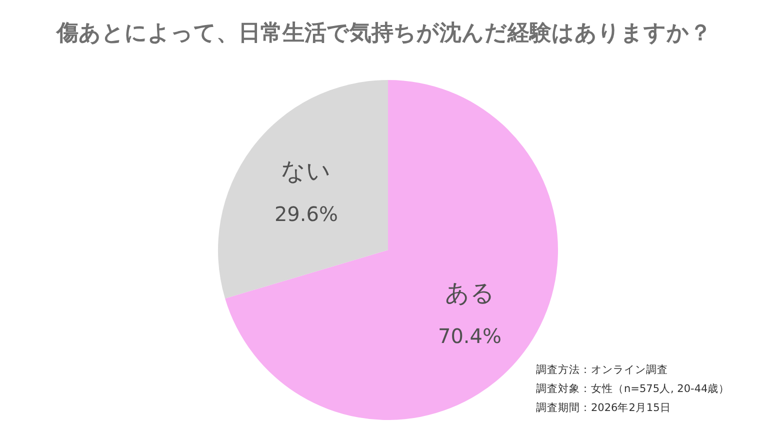 This screenshot has height=441, width=768. Describe the element at coordinates (633, 388) in the screenshot. I see `text: 調査対象：女性（n=575人, 20-44歳）` at that location.